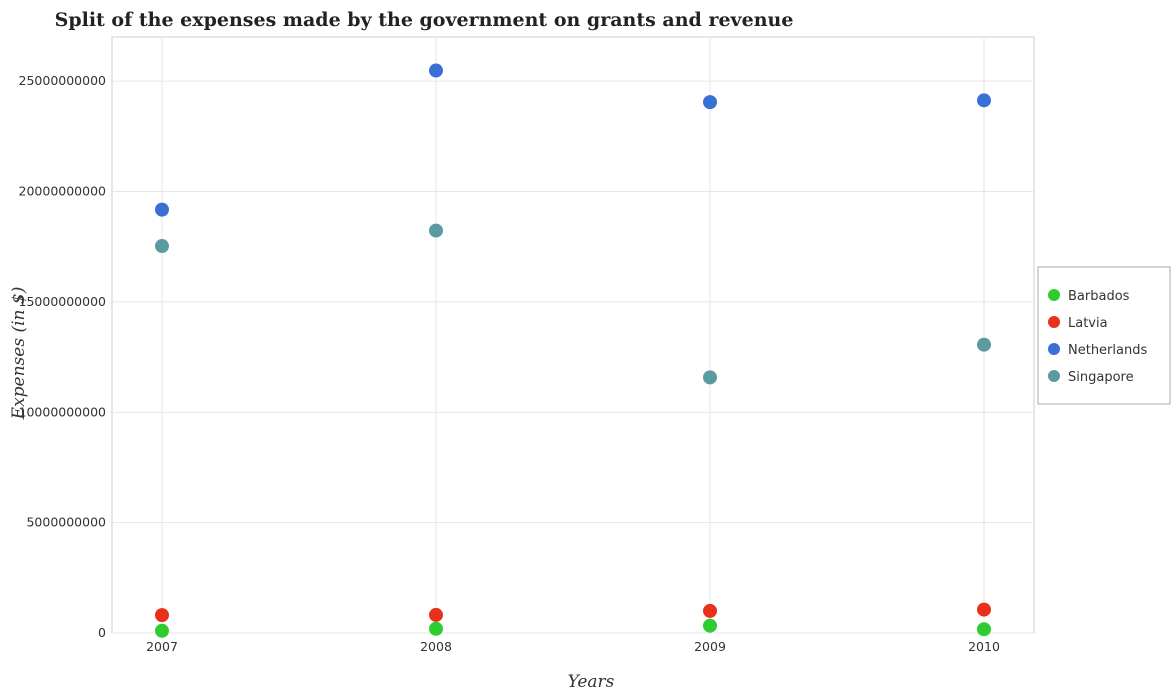 This screenshot has height=700, width=1174. I want to click on x-tick-label: 2007, so click(162, 646).